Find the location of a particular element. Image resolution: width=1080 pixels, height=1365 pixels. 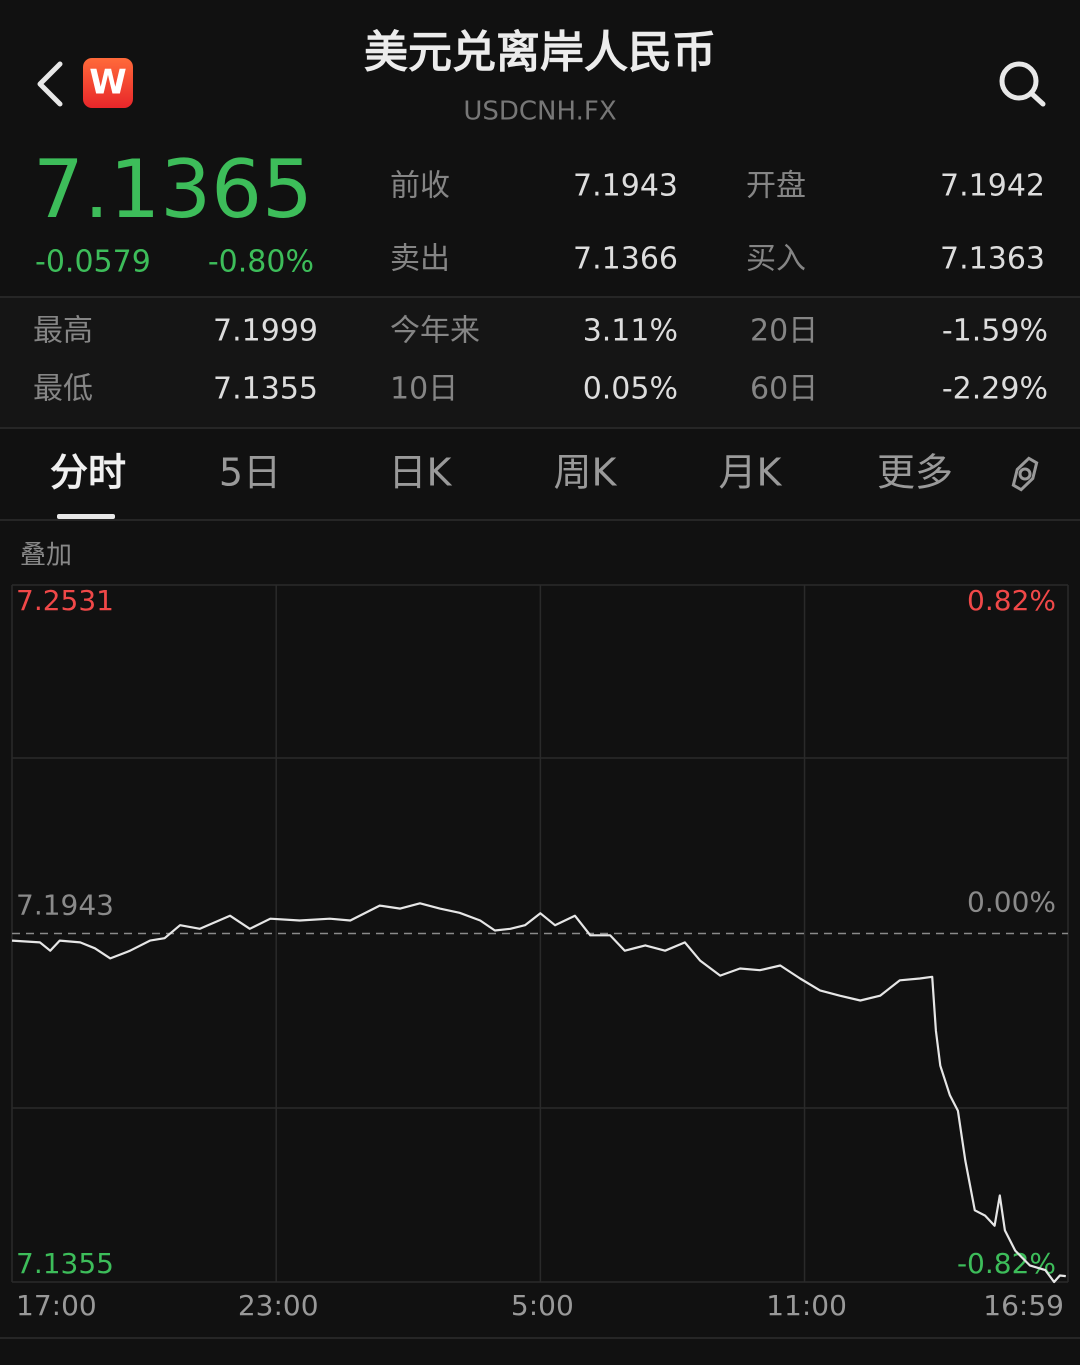

stat-value: 7.1943 is located at coordinates (625, 186).